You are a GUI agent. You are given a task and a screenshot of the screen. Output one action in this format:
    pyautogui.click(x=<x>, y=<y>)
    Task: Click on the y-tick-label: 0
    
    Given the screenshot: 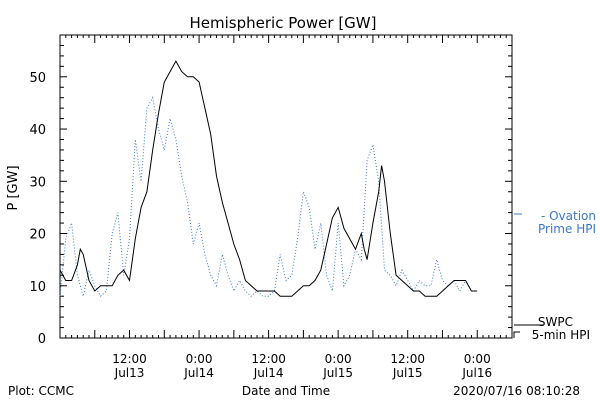 What is the action you would take?
    pyautogui.click(x=42, y=339)
    